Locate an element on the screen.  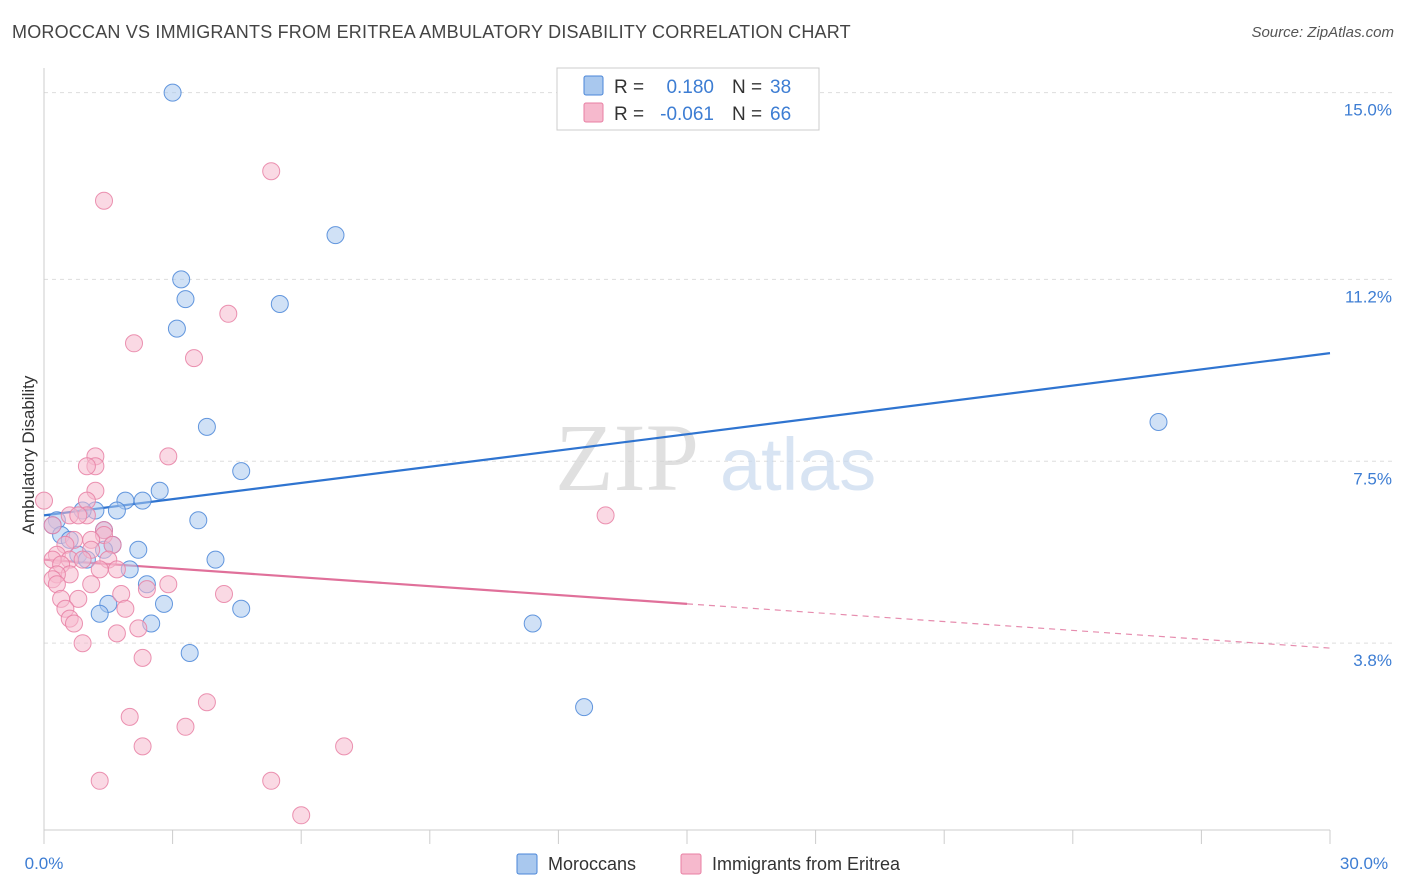
x-tick-labels: 0.0% 30.0% is located at coordinates (706, 863).